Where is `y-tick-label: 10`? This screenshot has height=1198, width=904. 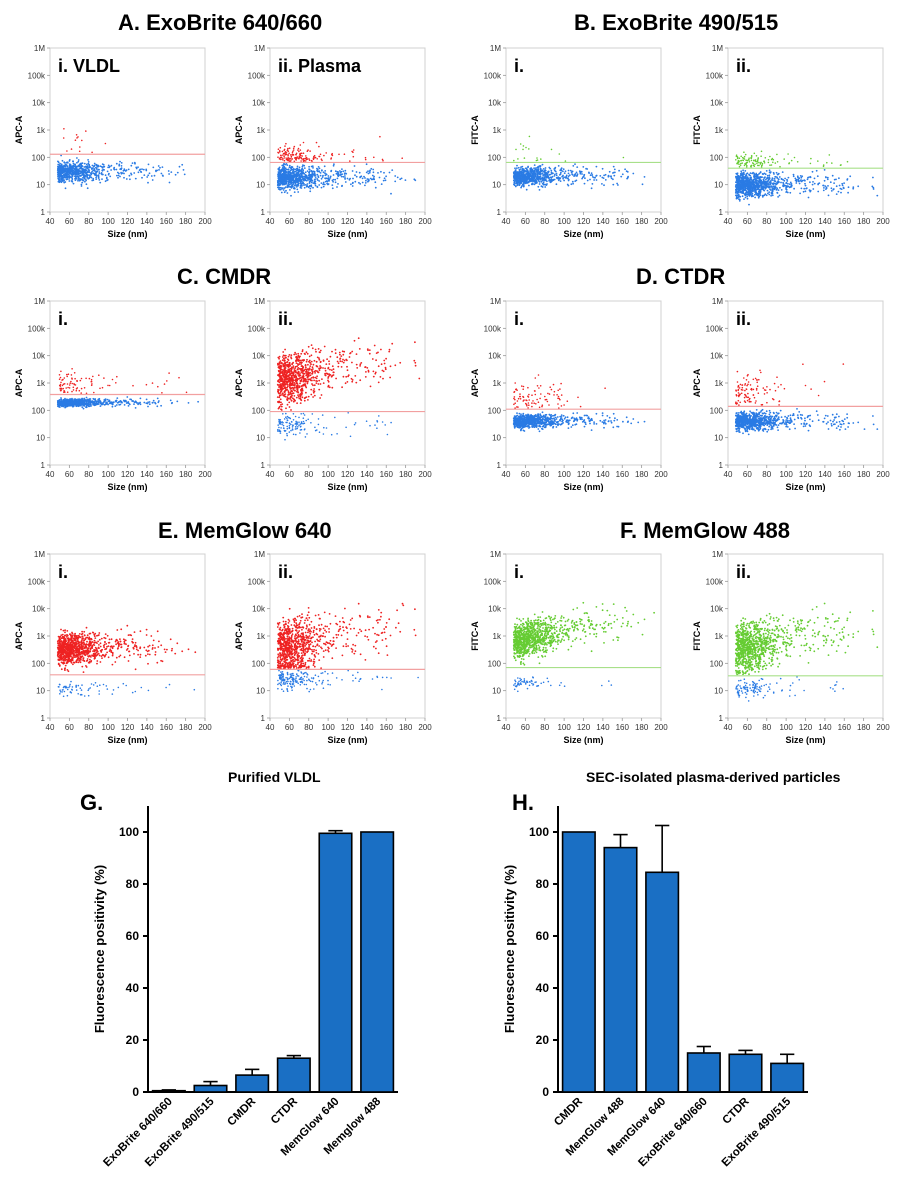 y-tick-label: 10 is located at coordinates (718, 185).